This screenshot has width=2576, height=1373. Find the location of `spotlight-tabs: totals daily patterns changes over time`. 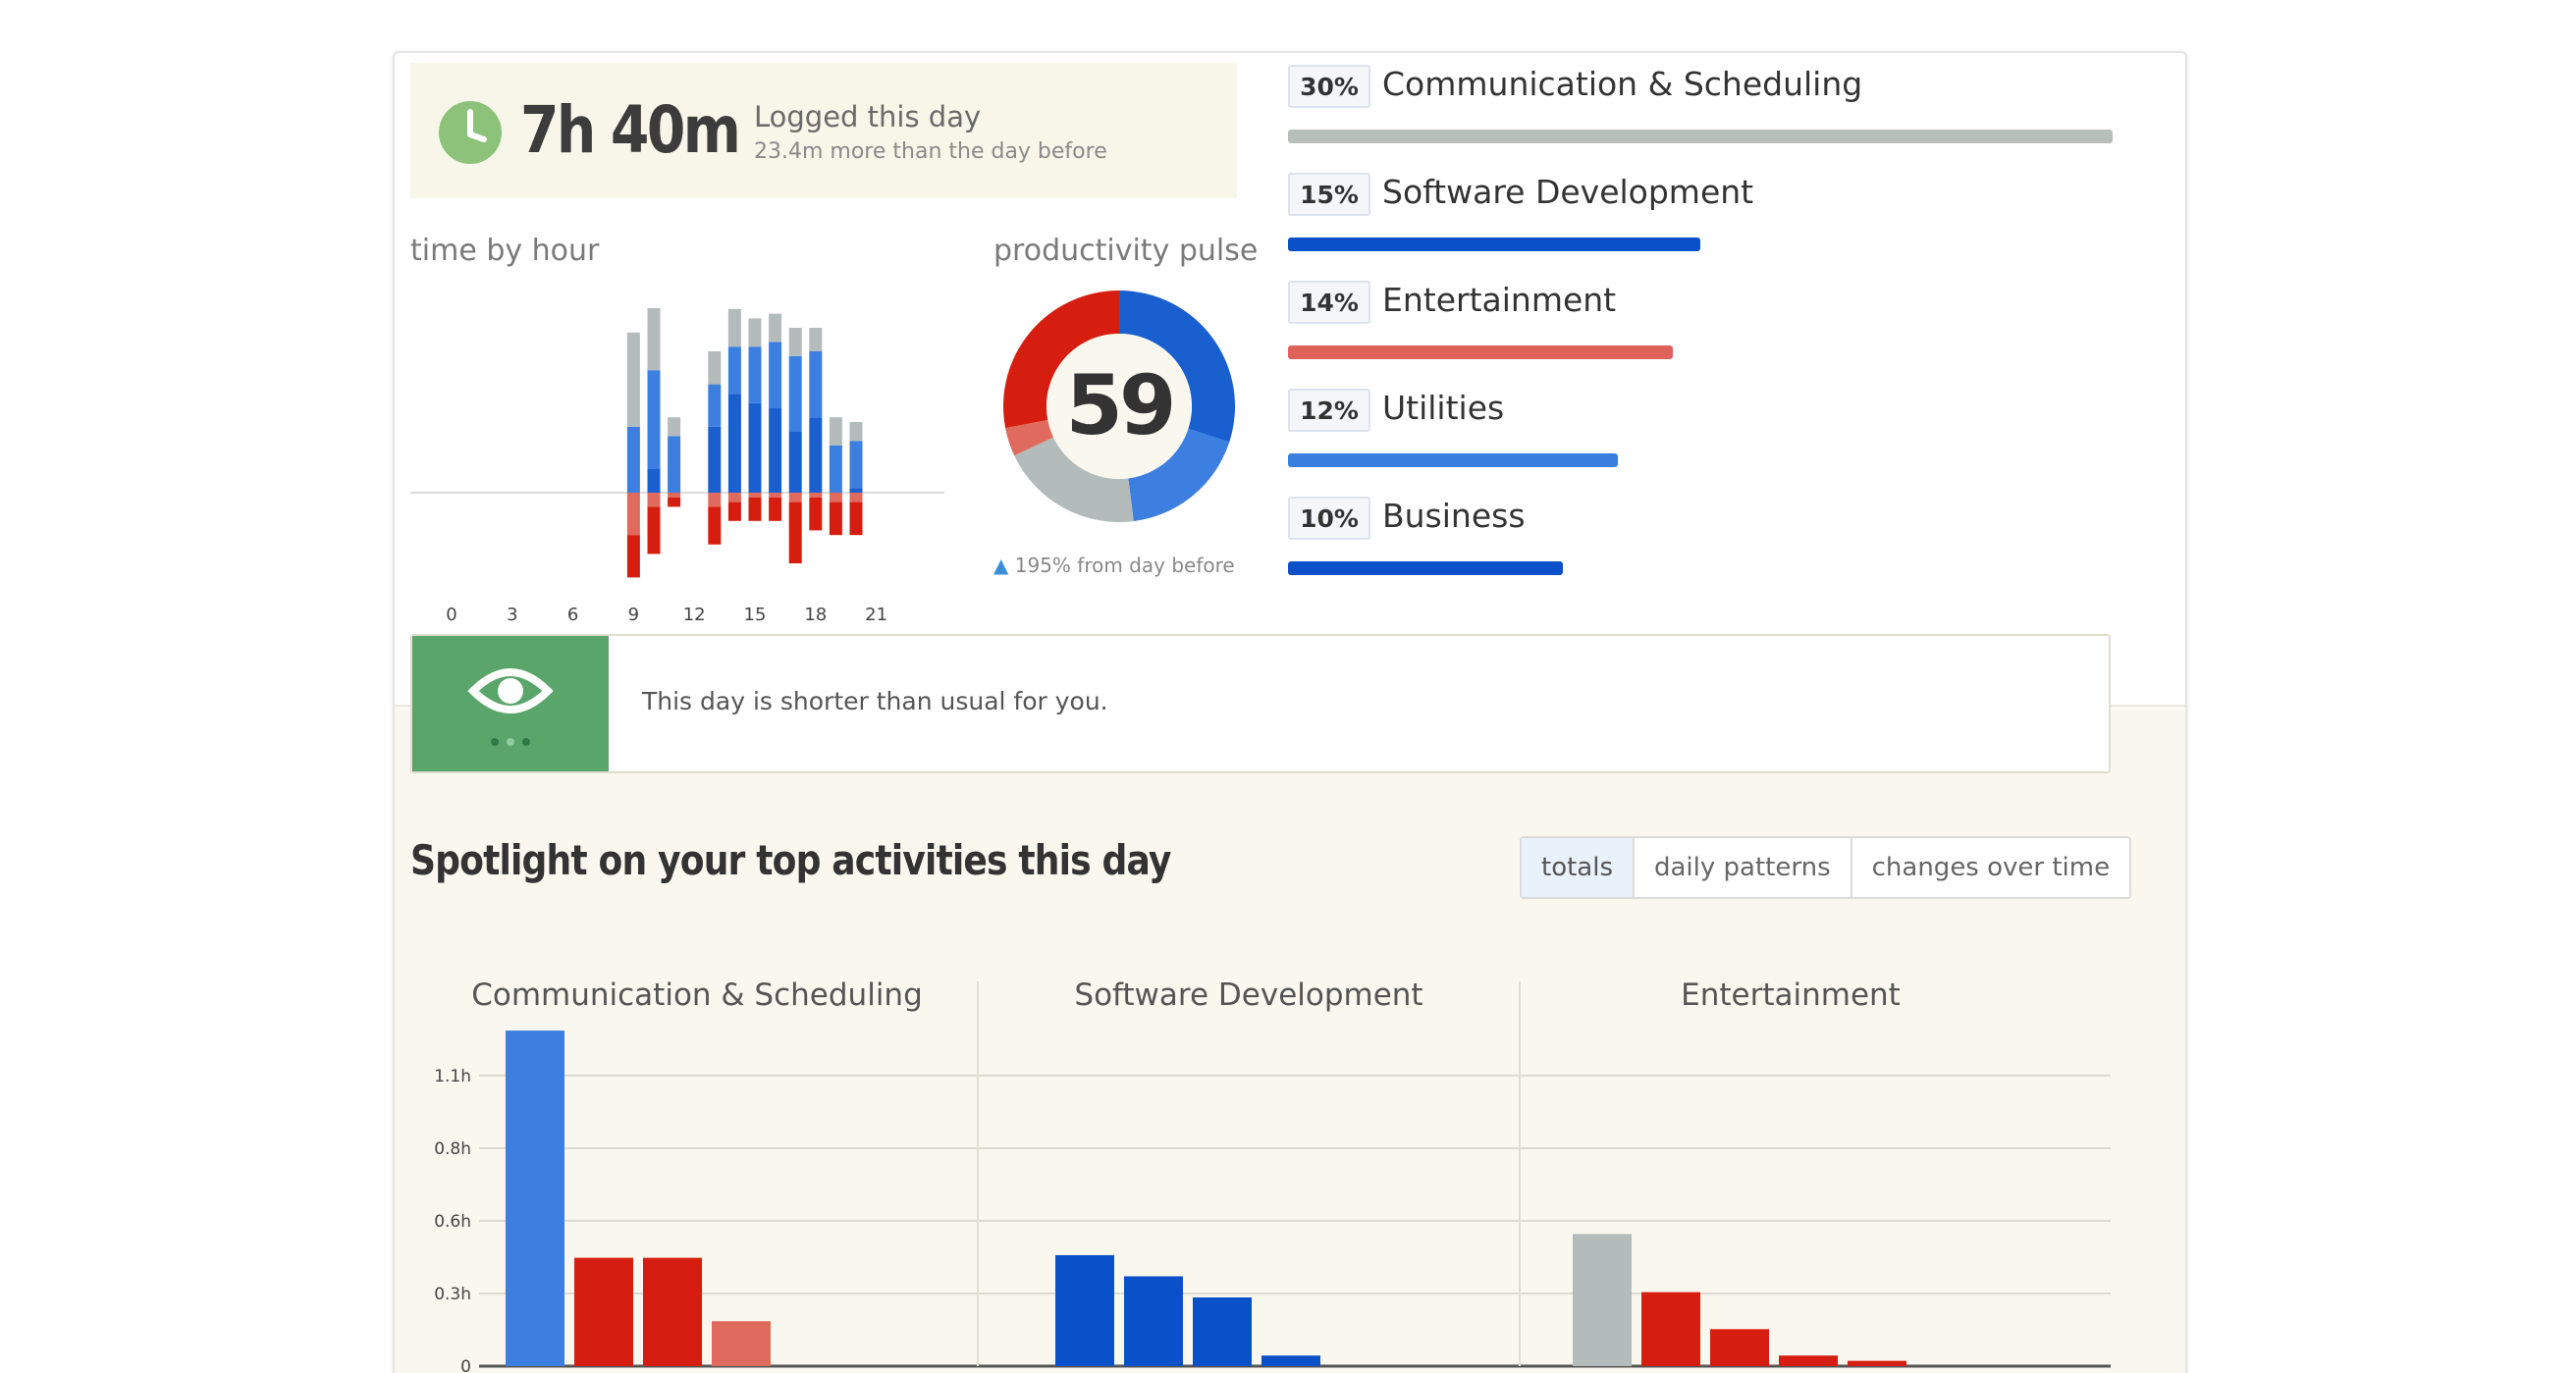

spotlight-tabs: totals daily patterns changes over time is located at coordinates (1826, 867).